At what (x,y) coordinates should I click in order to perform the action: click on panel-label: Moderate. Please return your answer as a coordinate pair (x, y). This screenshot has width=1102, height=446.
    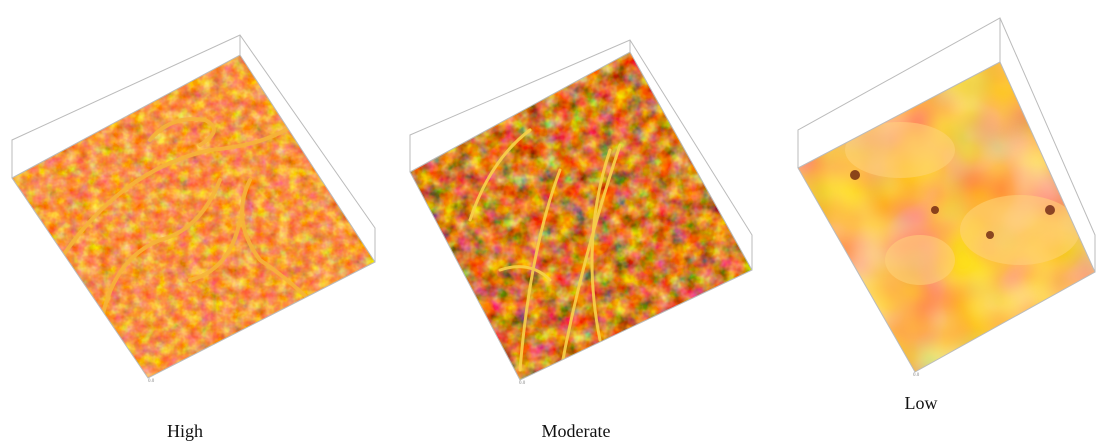
    Looking at the image, I should click on (576, 431).